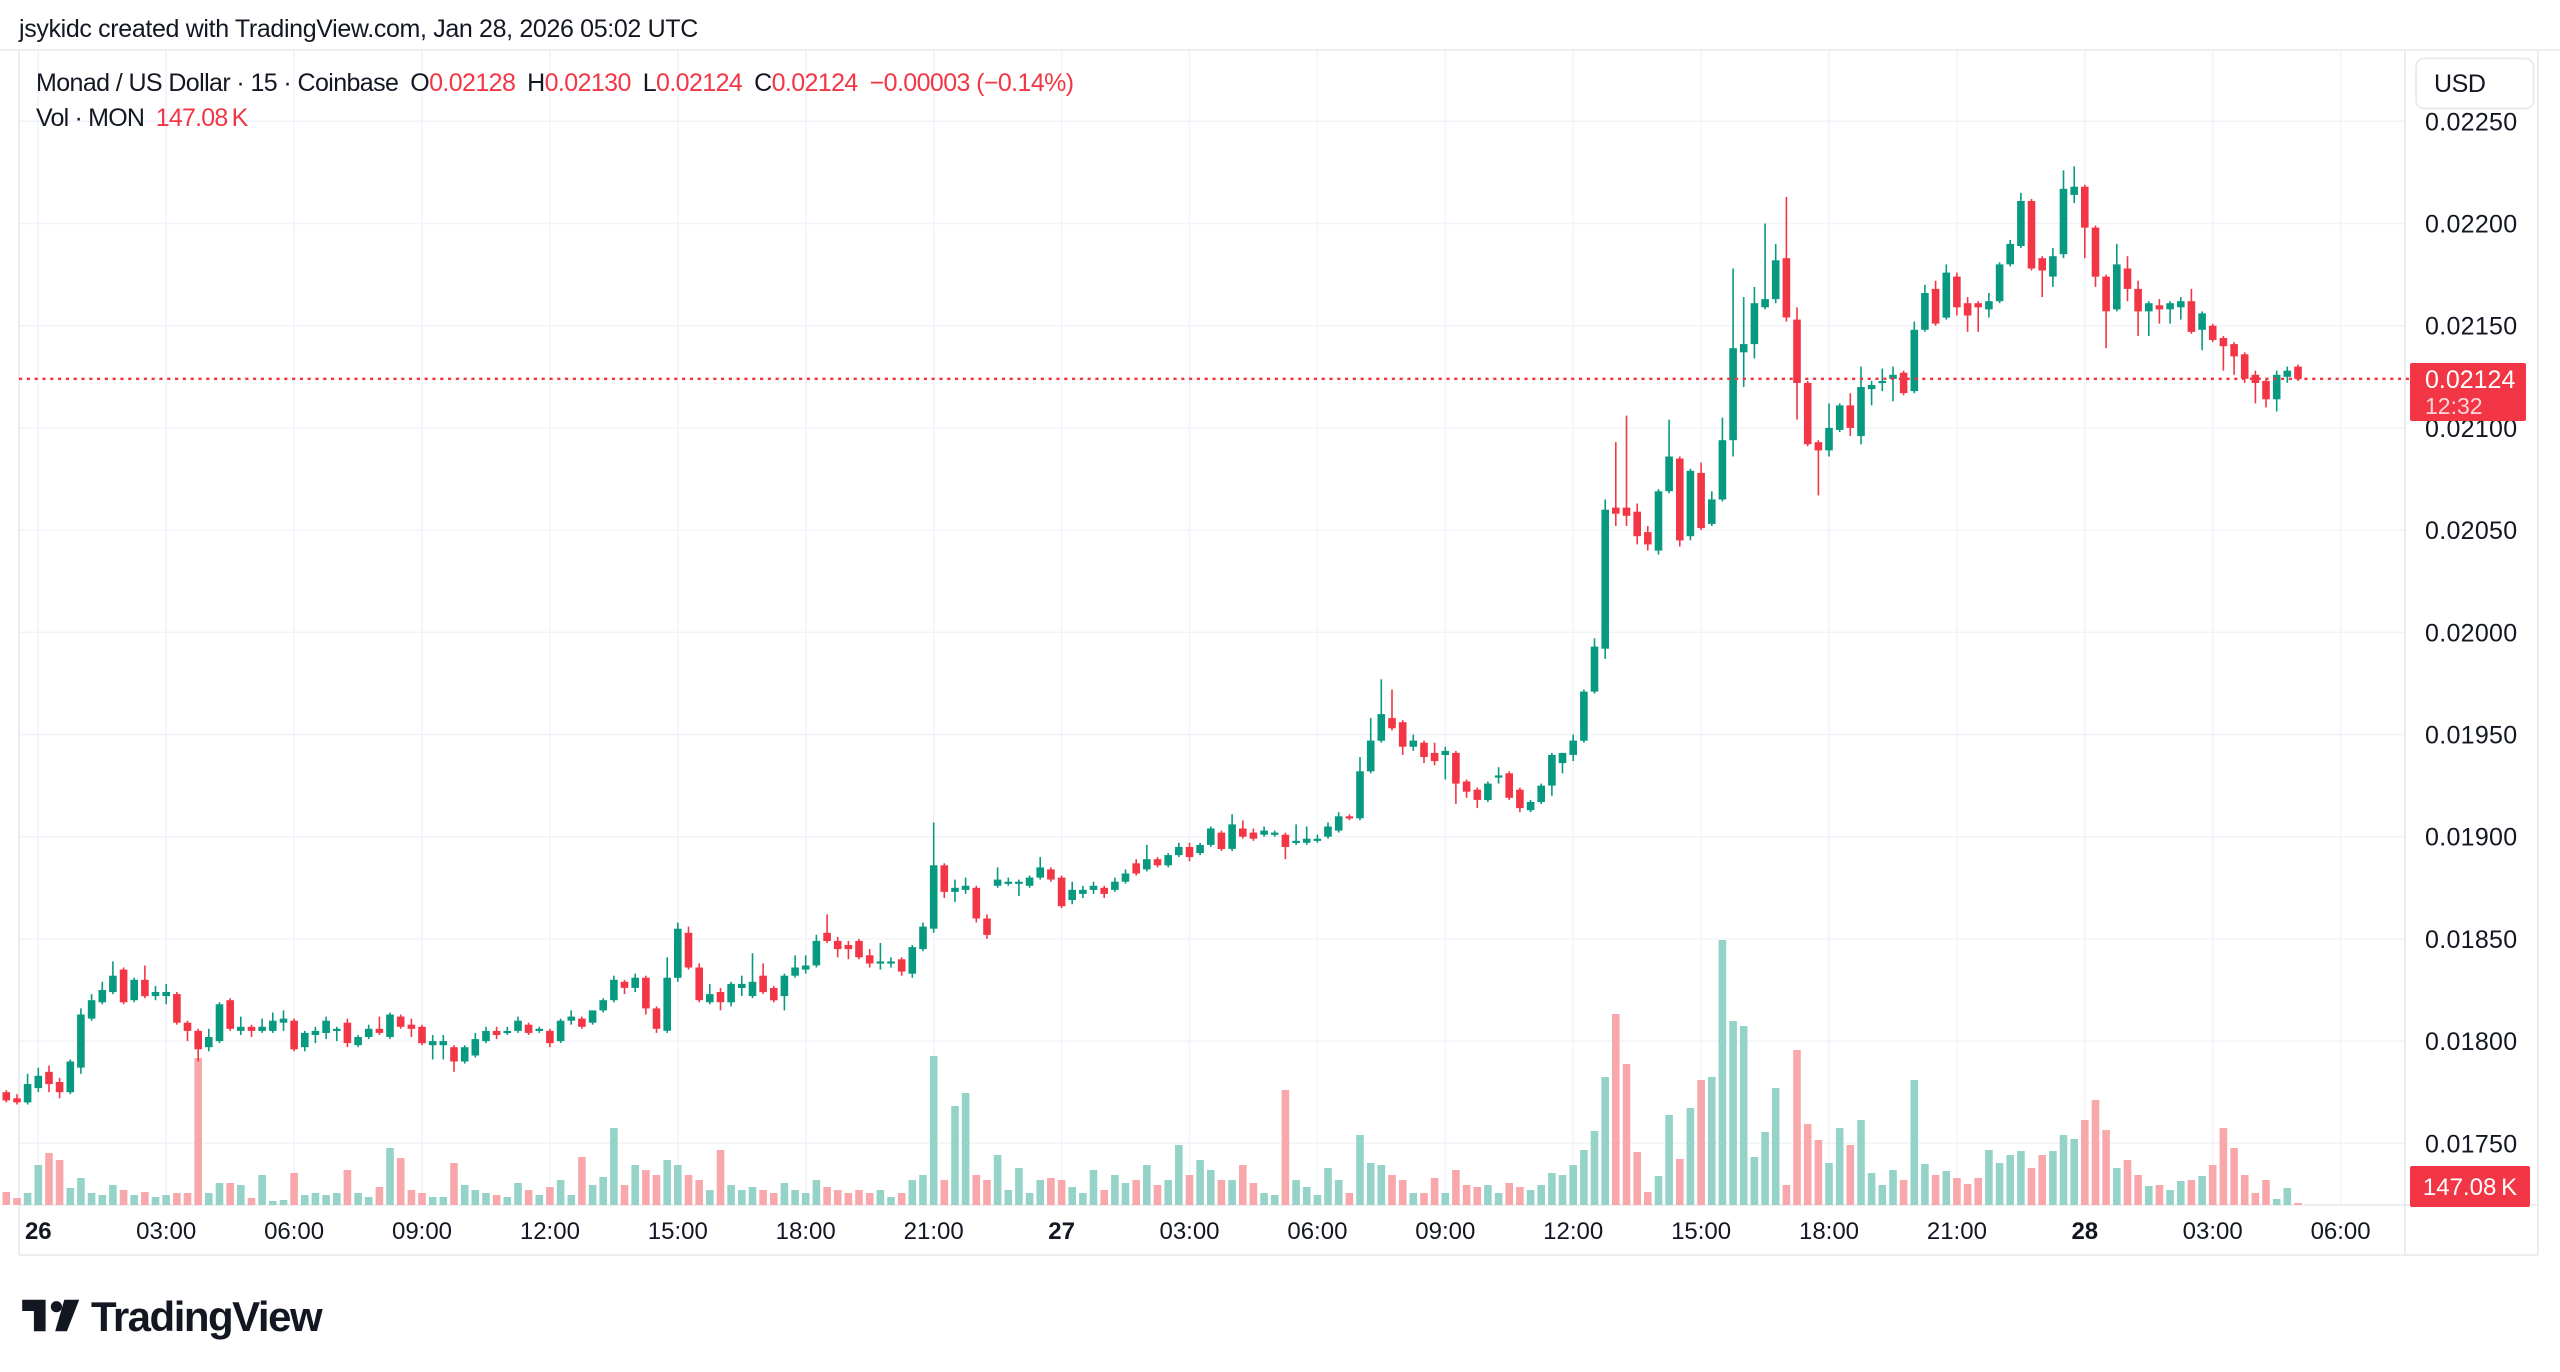 The height and width of the screenshot is (1372, 2560). I want to click on svg-text: TradingView, so click(207, 1316).